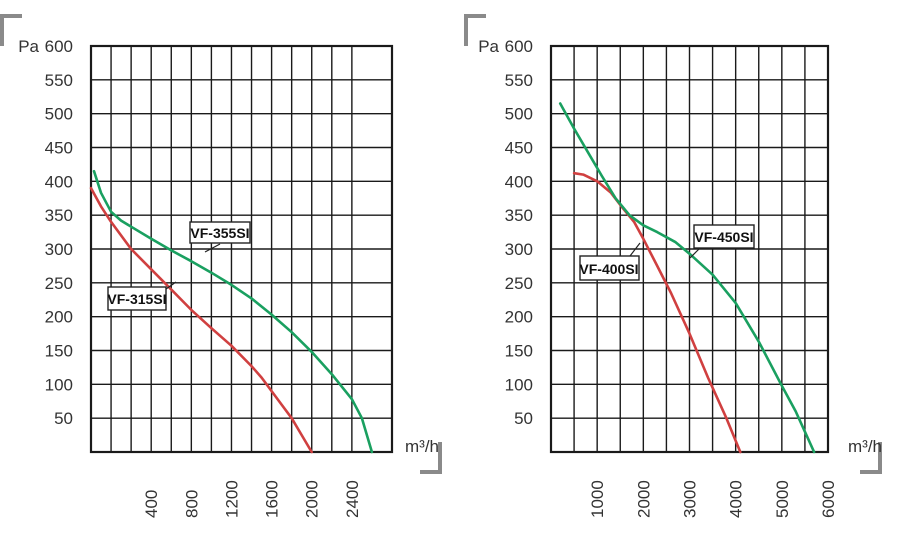 The height and width of the screenshot is (540, 900). Describe the element at coordinates (736, 499) in the screenshot. I see `x-tick-label: 4000` at that location.